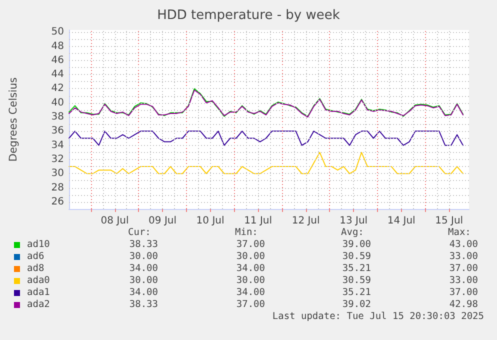 The width and height of the screenshot is (497, 340). Describe the element at coordinates (449, 221) in the screenshot. I see `x-tick-label: 15 Jul` at that location.